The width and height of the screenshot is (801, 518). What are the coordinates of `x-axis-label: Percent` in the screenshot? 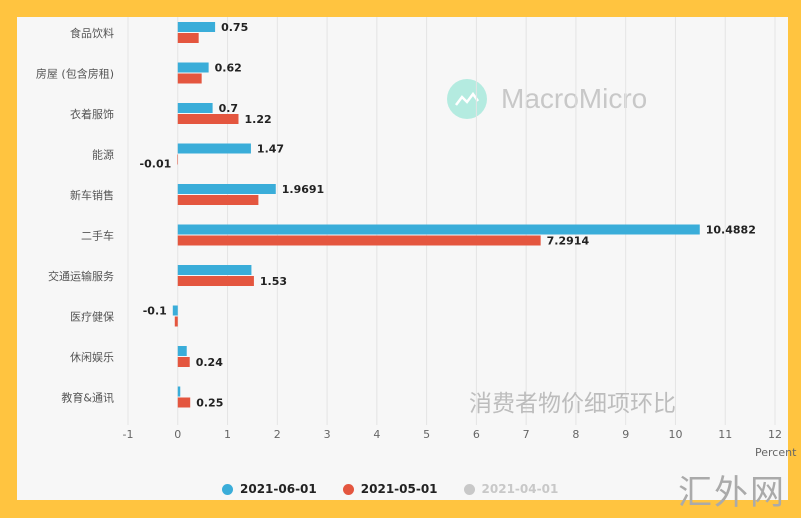 It's located at (776, 452).